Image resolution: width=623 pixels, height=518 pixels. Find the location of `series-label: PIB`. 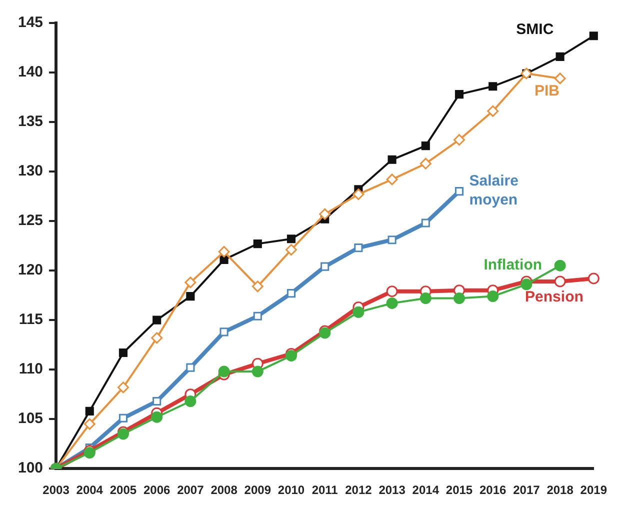

series-label: PIB is located at coordinates (547, 91).